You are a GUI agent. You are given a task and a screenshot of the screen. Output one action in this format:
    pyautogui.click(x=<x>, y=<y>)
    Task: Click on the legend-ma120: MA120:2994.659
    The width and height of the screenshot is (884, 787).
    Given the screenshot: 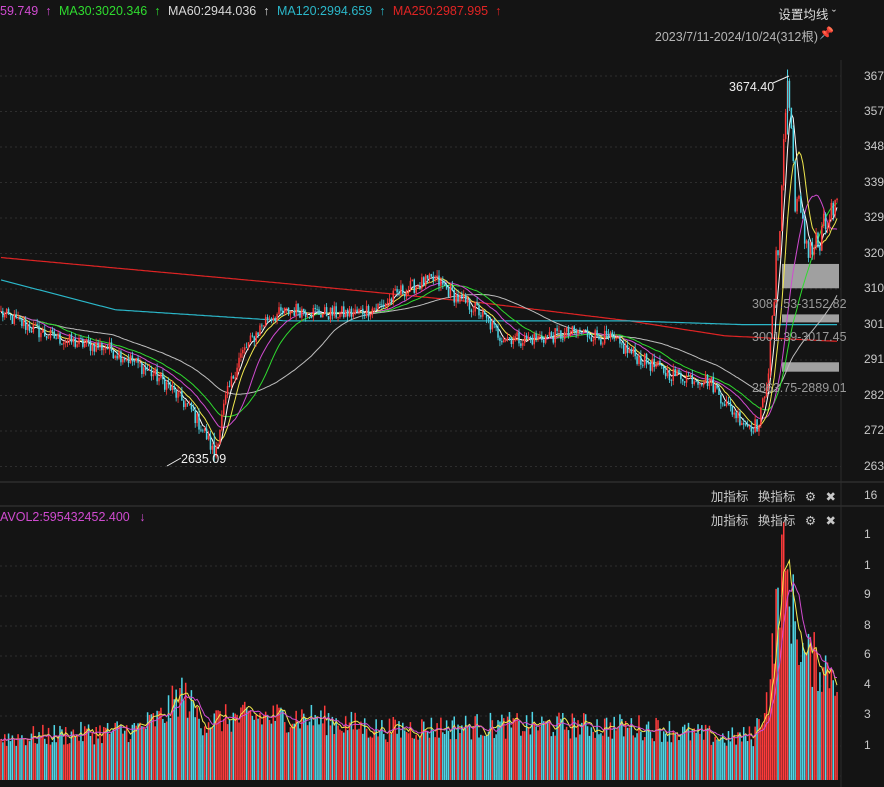 What is the action you would take?
    pyautogui.click(x=324, y=11)
    